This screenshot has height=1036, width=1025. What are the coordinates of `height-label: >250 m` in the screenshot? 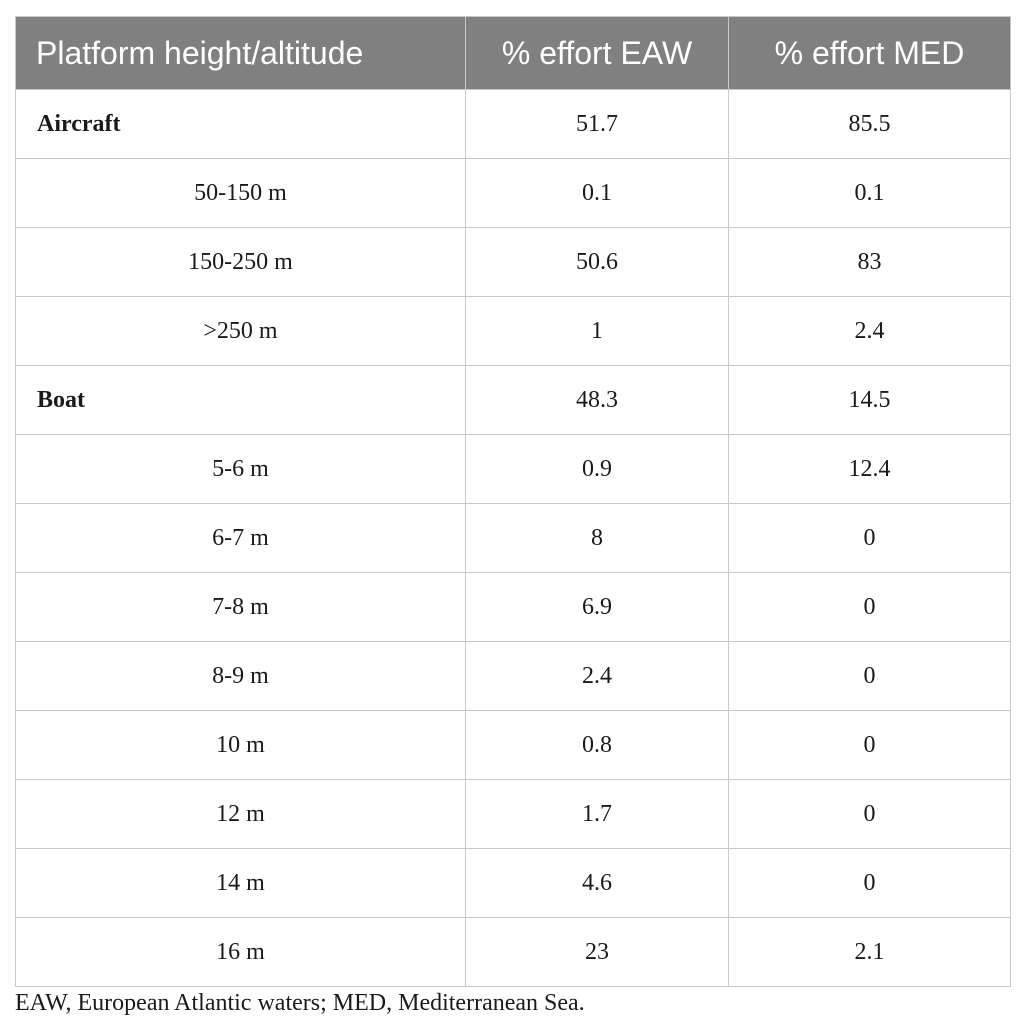 It's located at (240, 331).